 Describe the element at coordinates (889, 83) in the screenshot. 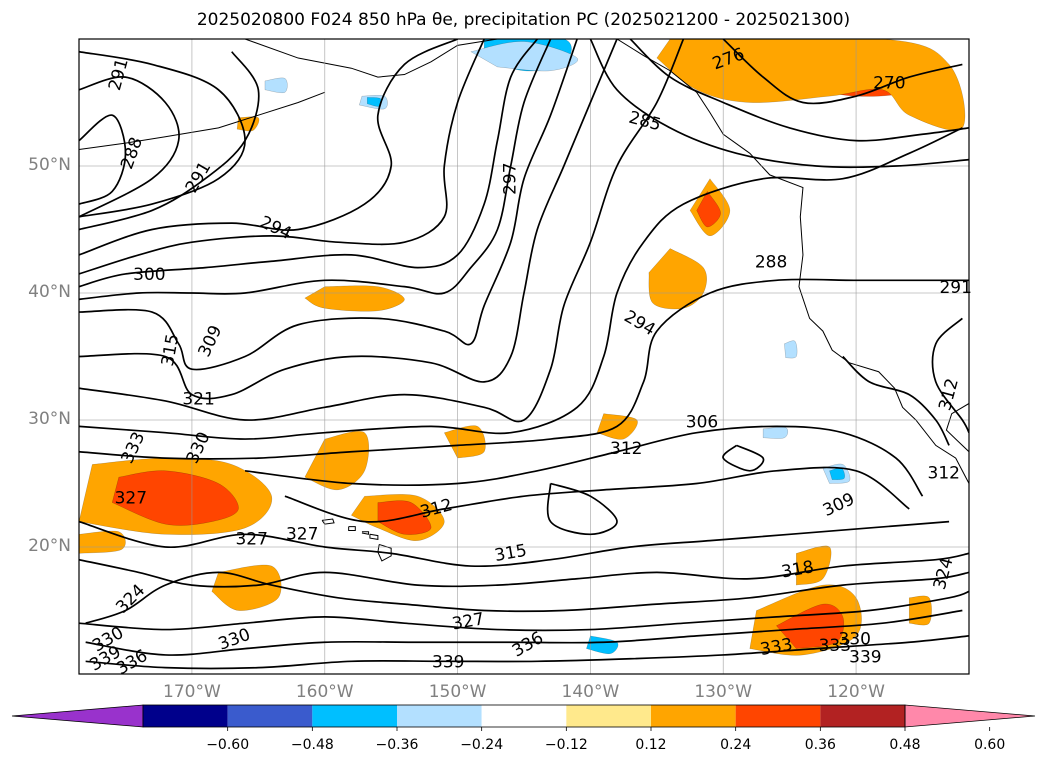

I see `contour-label-6: 270` at that location.